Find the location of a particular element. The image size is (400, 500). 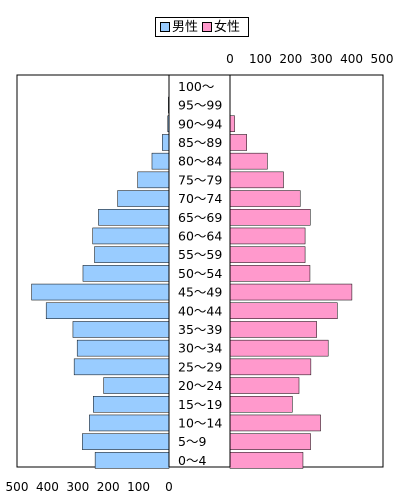

top-axis-tick-label: 500 is located at coordinates (382, 59).